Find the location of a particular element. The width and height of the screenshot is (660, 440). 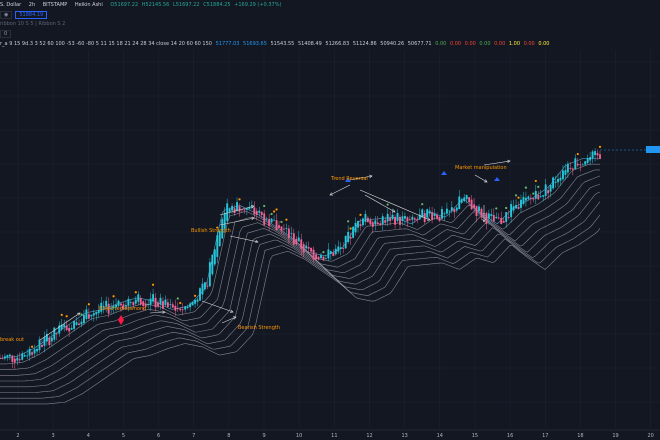

visibility-eye-icon: ◉ is located at coordinates (6, 15).